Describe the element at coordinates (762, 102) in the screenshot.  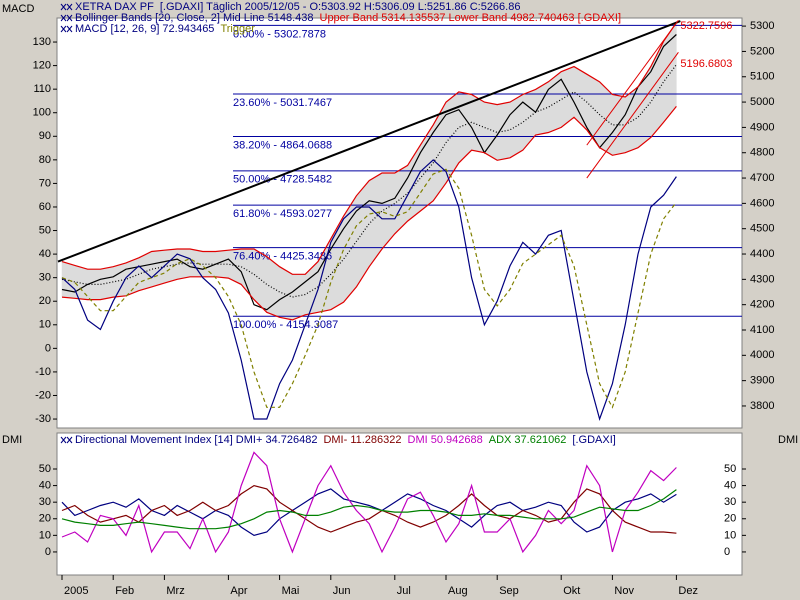
I see `y-tick-label: 5000` at that location.